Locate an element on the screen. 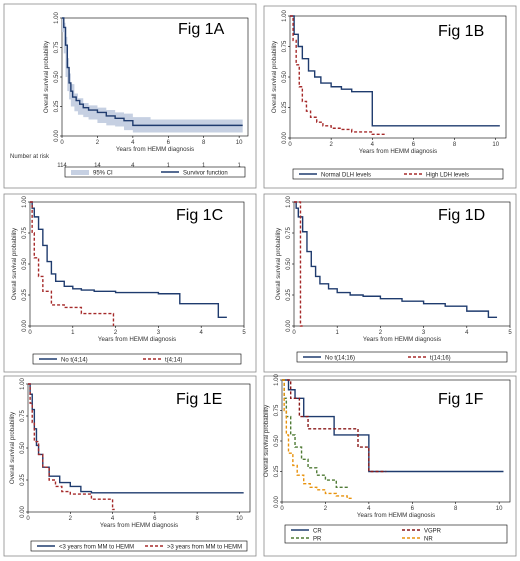  risk-count: 14 is located at coordinates (97, 166).